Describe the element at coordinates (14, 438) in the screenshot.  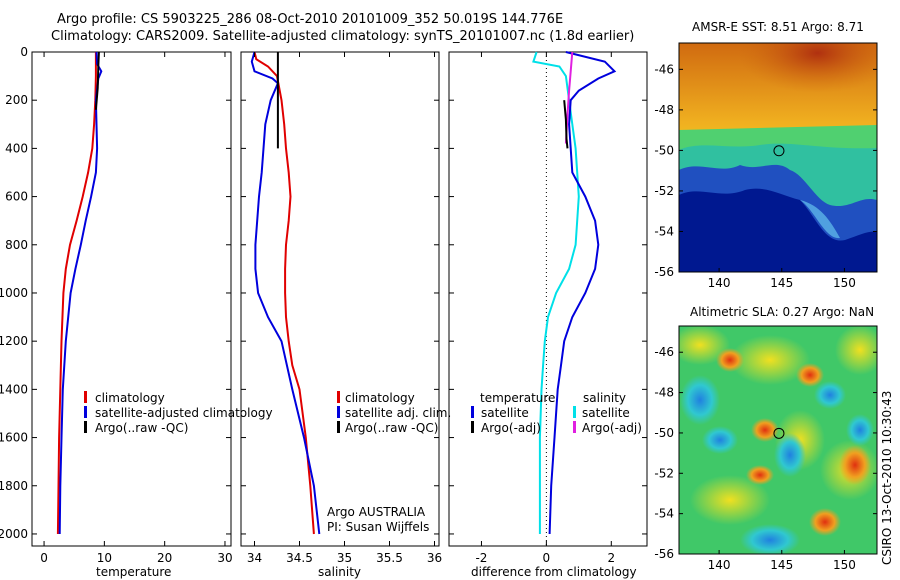
I see `y-tick-label: 1600` at that location.